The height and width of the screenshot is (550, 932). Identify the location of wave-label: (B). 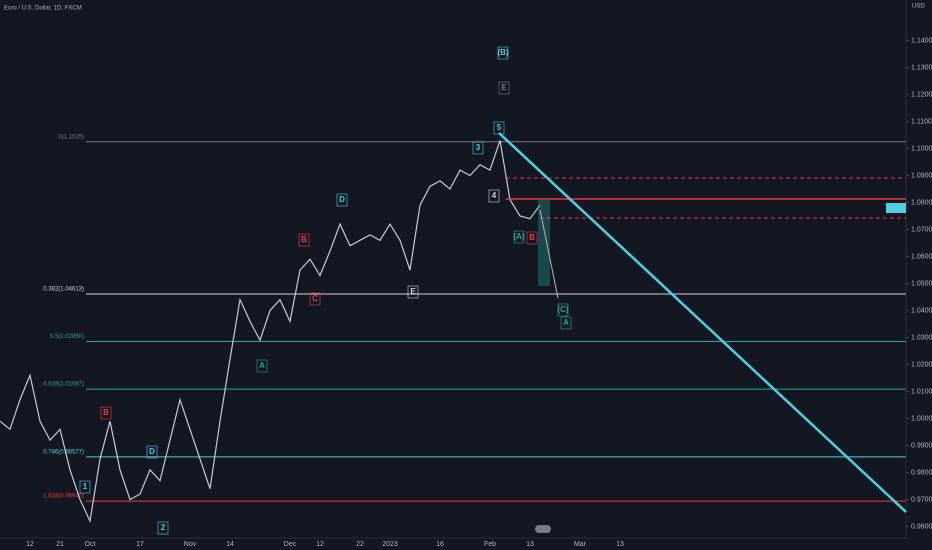
(502, 52).